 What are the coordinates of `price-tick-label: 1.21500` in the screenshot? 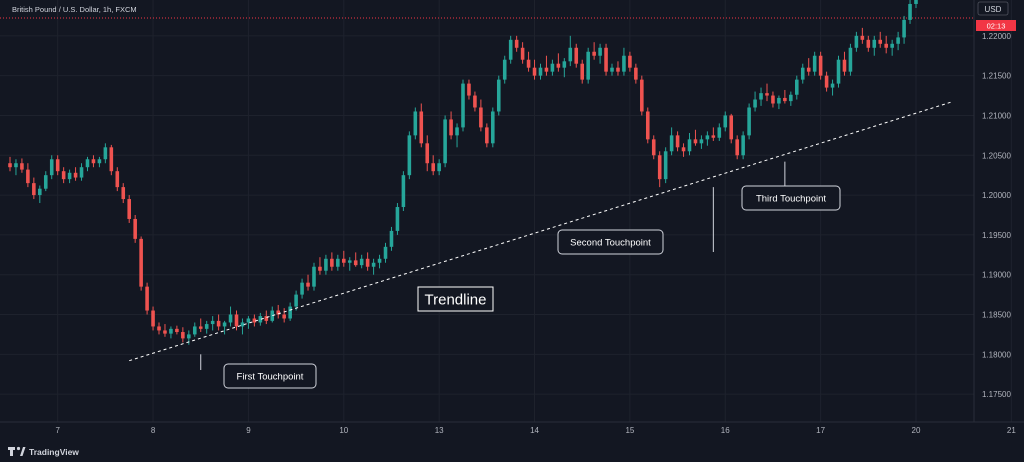 It's located at (996, 76).